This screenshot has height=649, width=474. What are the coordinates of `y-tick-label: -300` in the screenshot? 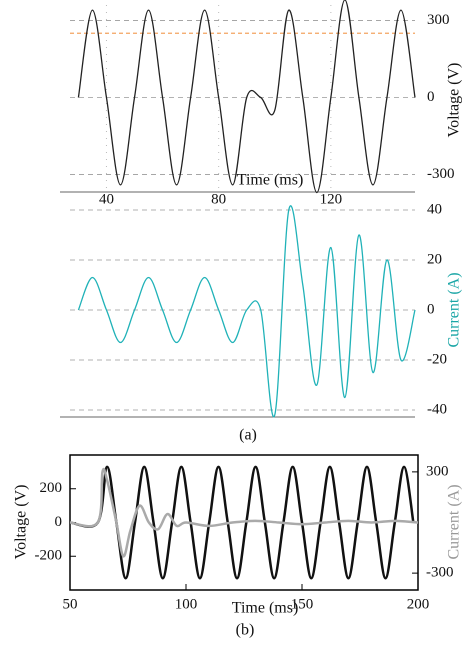 It's located at (441, 174).